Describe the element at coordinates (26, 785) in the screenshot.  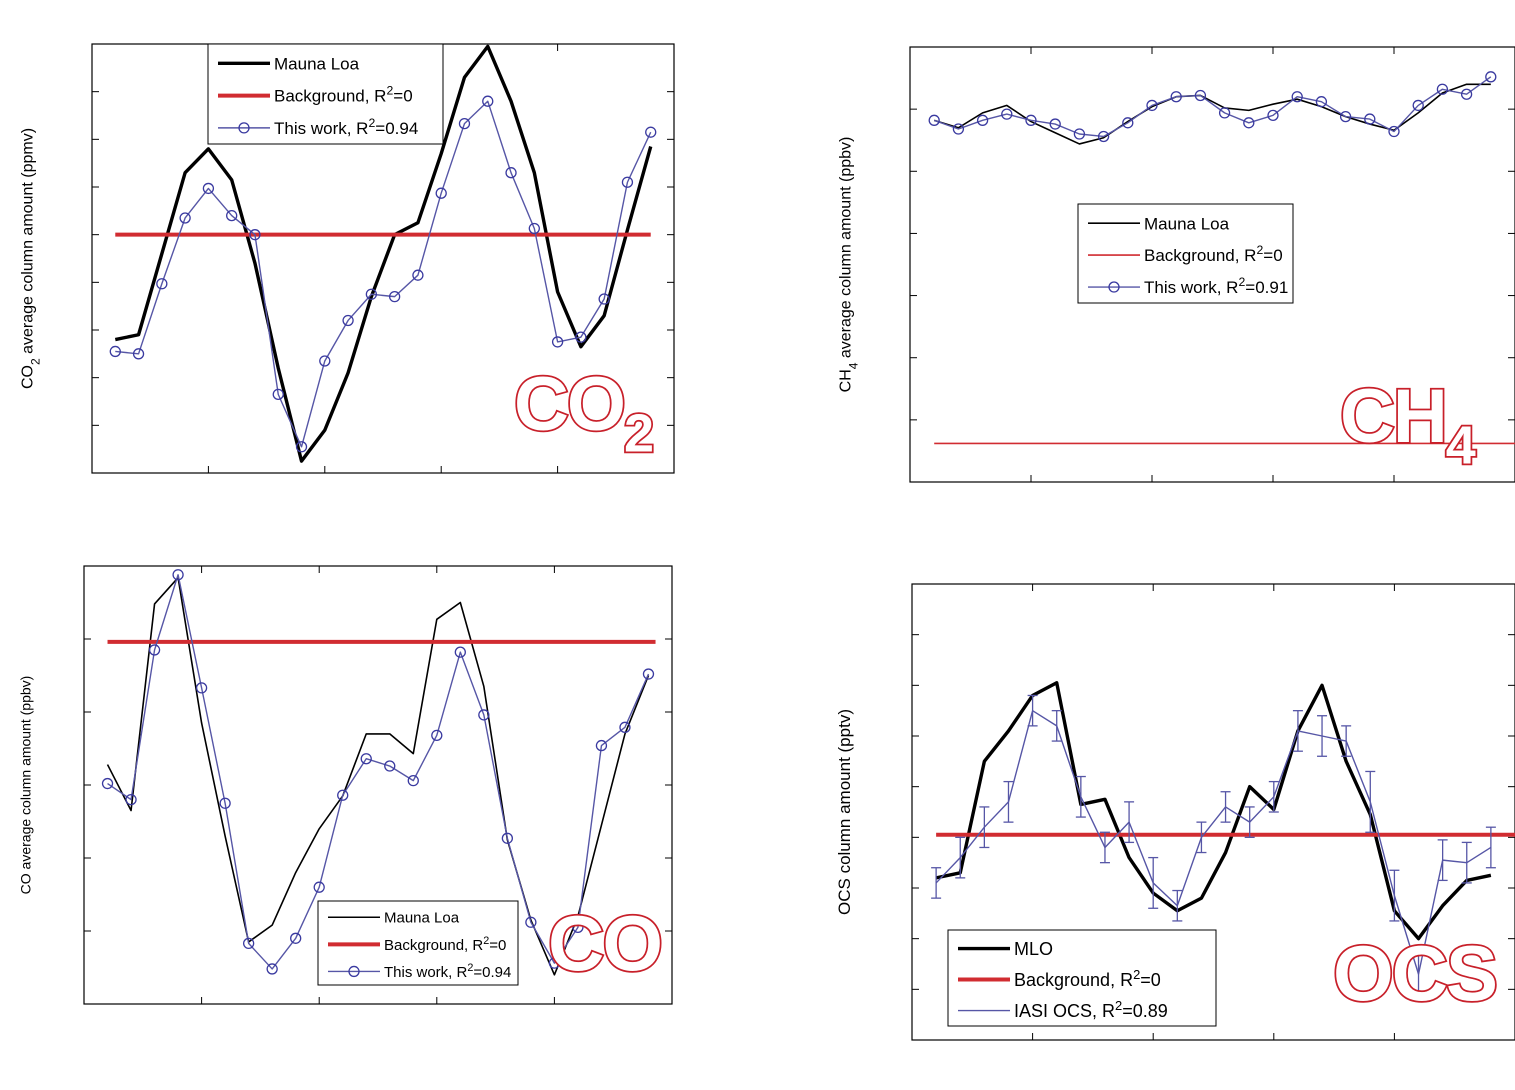
I see `y-axis-label: CO average column amount (ppbv)` at that location.